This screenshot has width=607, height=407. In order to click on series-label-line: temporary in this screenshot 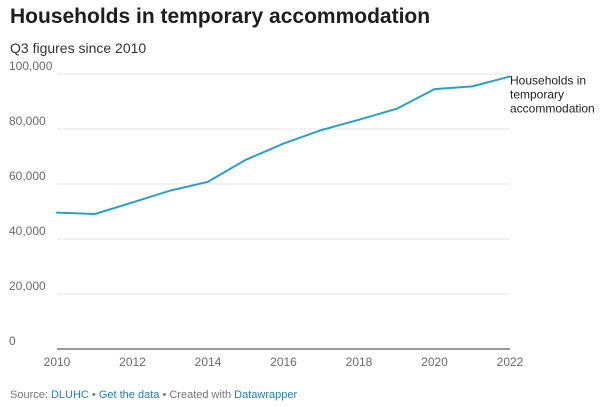, I will do `click(537, 94)`.